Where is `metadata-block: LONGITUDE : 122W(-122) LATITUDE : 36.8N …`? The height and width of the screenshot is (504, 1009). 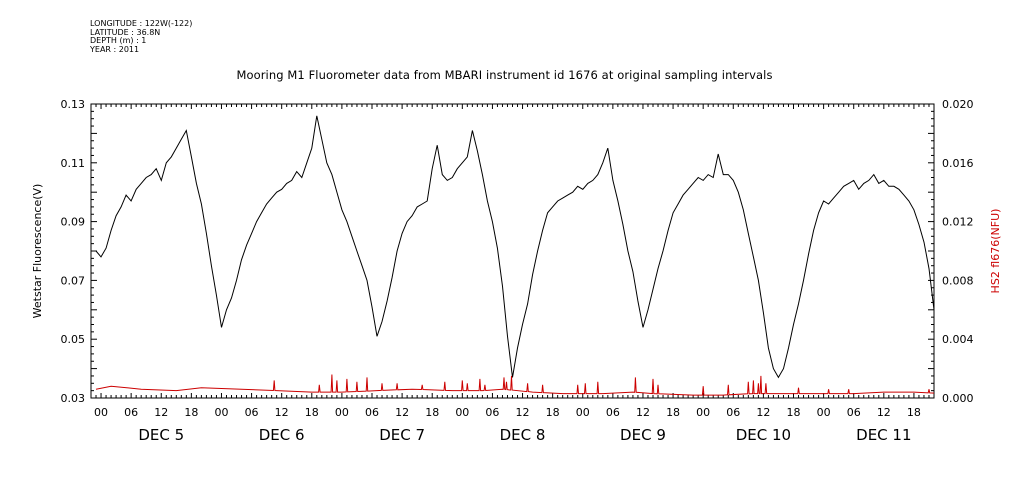 metadata-block: LONGITUDE : 122W(-122) LATITUDE : 36.8N … is located at coordinates (141, 36).